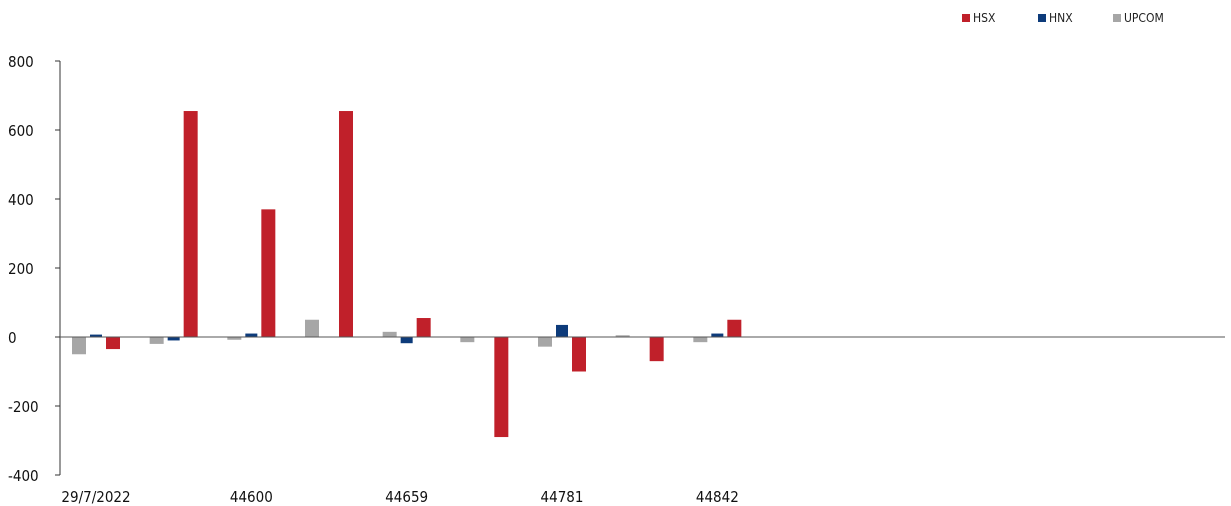 This screenshot has height=506, width=1231. I want to click on y-tick-label: 600, so click(21, 131).